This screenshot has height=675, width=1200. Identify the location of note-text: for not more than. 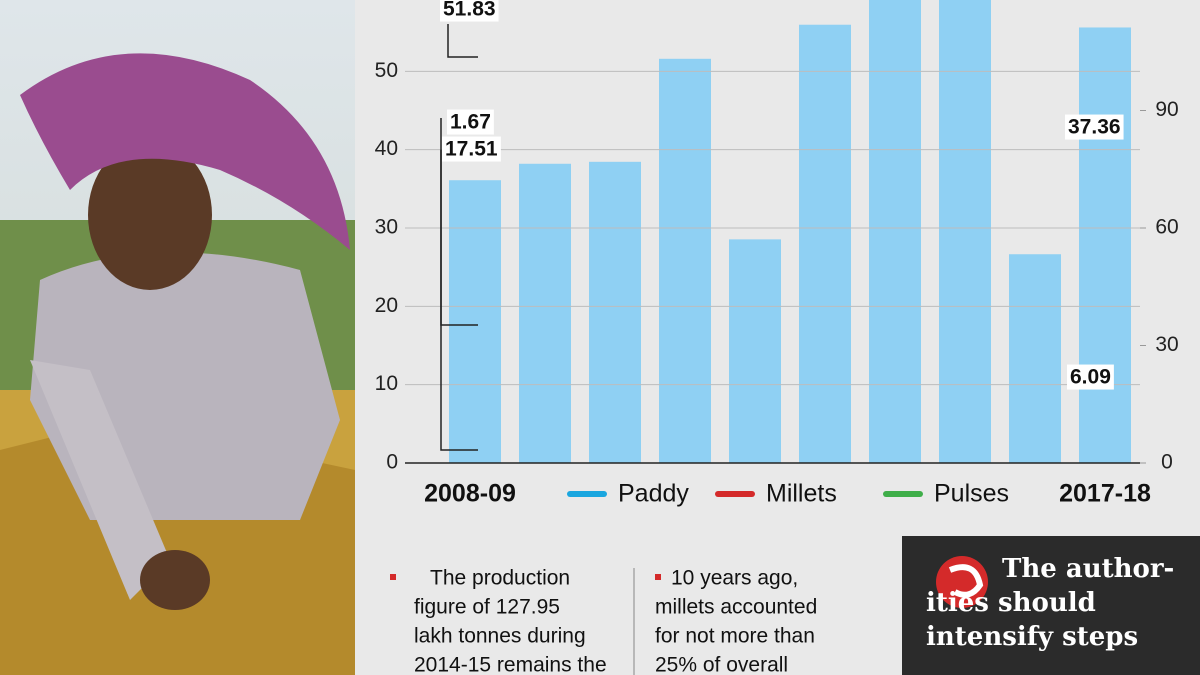
(735, 636).